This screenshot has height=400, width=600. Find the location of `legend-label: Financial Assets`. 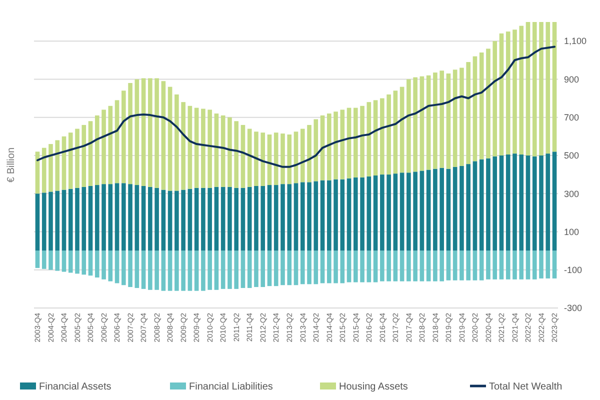

legend-label: Financial Assets is located at coordinates (75, 387).